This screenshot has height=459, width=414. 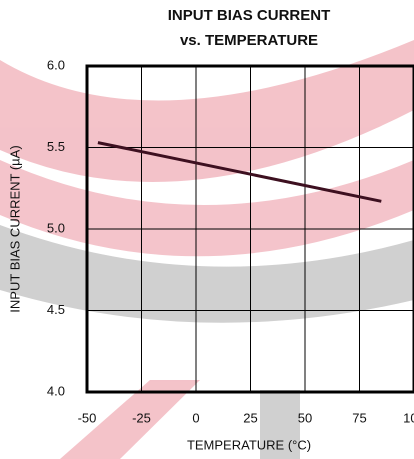 I want to click on x-tick-label: 100, so click(x=408, y=417).